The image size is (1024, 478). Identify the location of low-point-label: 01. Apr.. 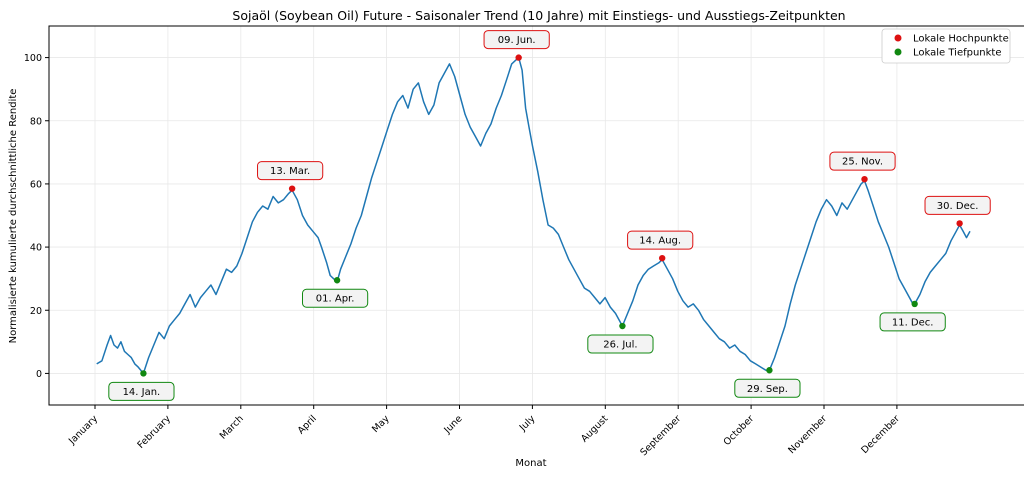
(335, 299).